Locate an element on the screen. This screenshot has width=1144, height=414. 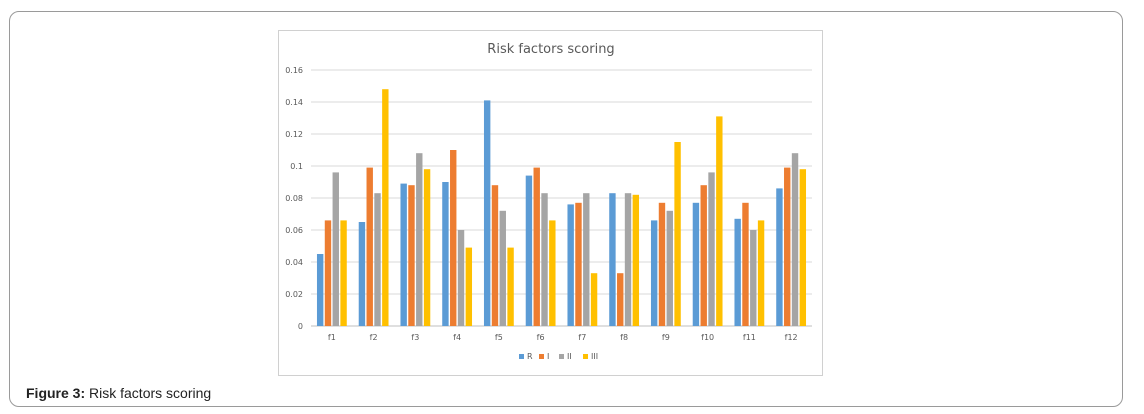
bar-f12-I is located at coordinates (787, 246).